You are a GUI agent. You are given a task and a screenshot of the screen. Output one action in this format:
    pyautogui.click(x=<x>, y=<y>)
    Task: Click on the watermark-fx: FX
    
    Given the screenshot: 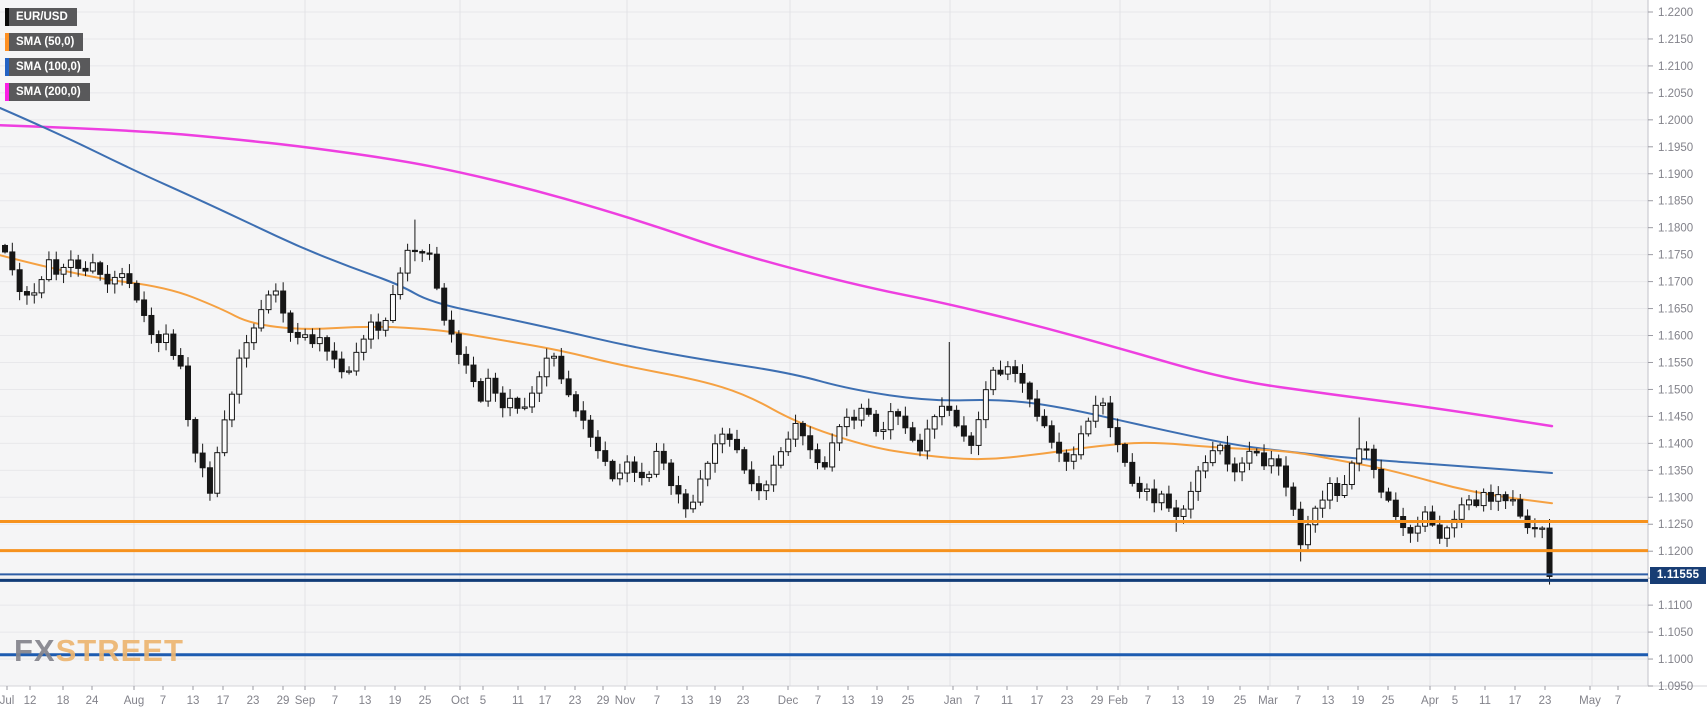 What is the action you would take?
    pyautogui.click(x=35, y=650)
    